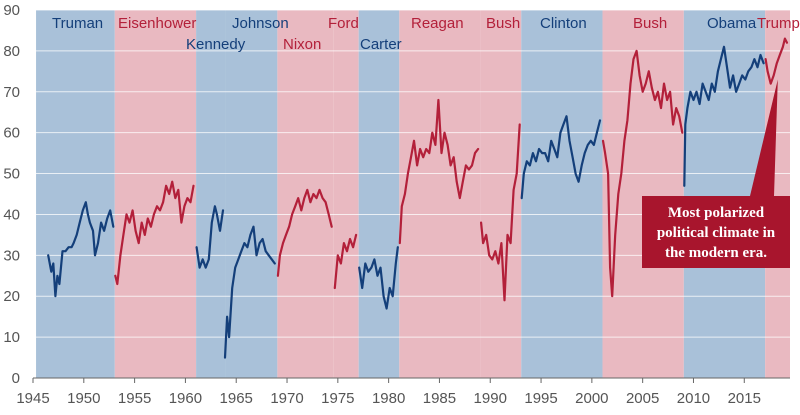  Describe the element at coordinates (388, 398) in the screenshot. I see `x-tick-label-1980: 1980` at that location.